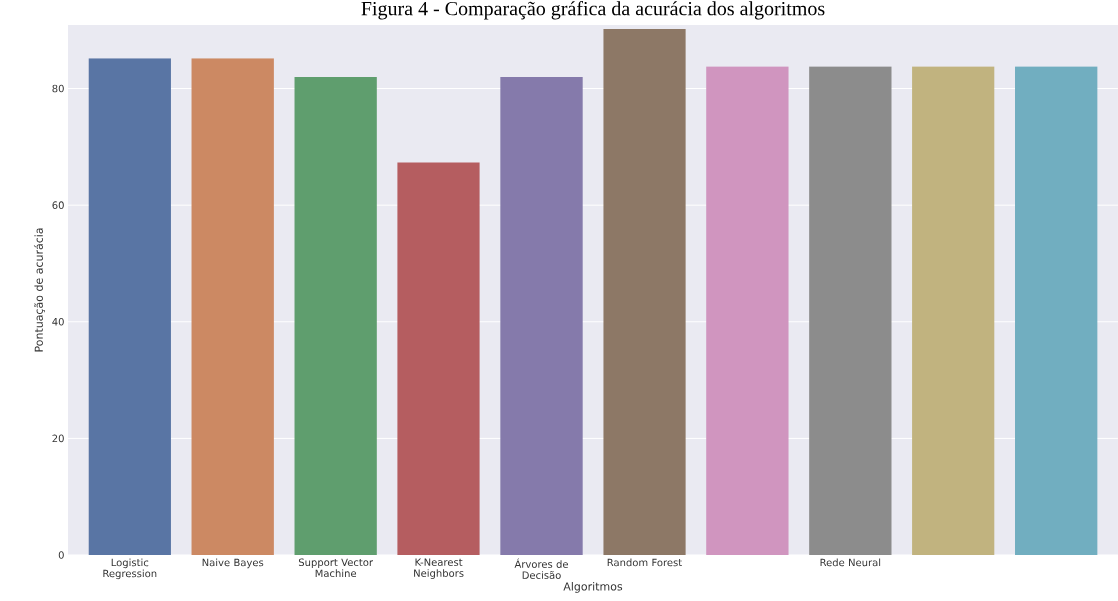  What do you see at coordinates (593, 10) in the screenshot?
I see `chart-title: Figura 4 - Comparação gráfica da acurácia dos algoritmos` at bounding box center [593, 10].